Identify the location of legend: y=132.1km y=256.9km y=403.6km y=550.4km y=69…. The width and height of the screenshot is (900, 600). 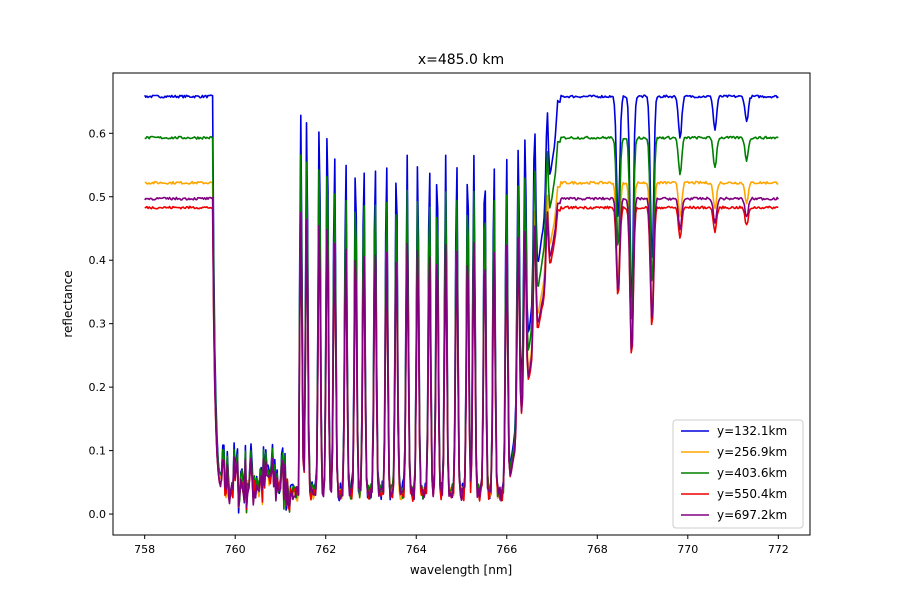
(738, 474).